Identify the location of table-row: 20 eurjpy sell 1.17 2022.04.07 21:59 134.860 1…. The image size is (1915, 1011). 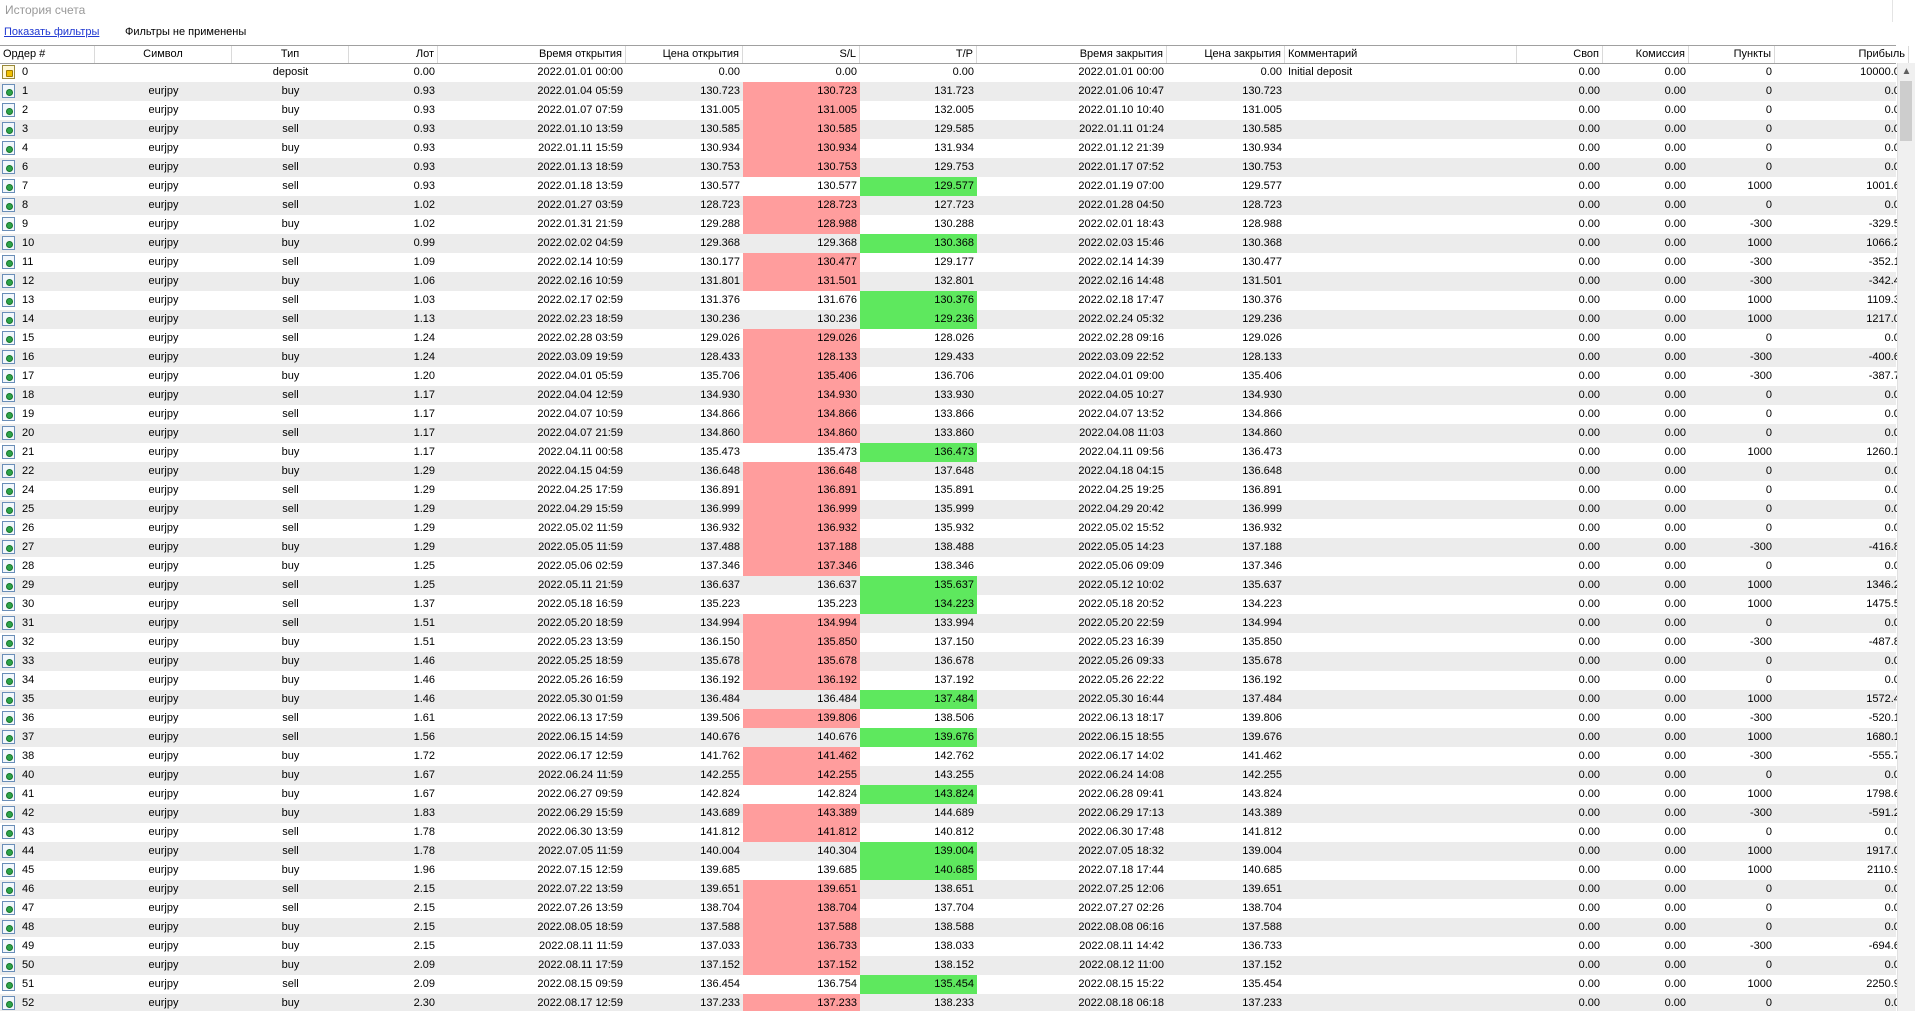
(953, 433).